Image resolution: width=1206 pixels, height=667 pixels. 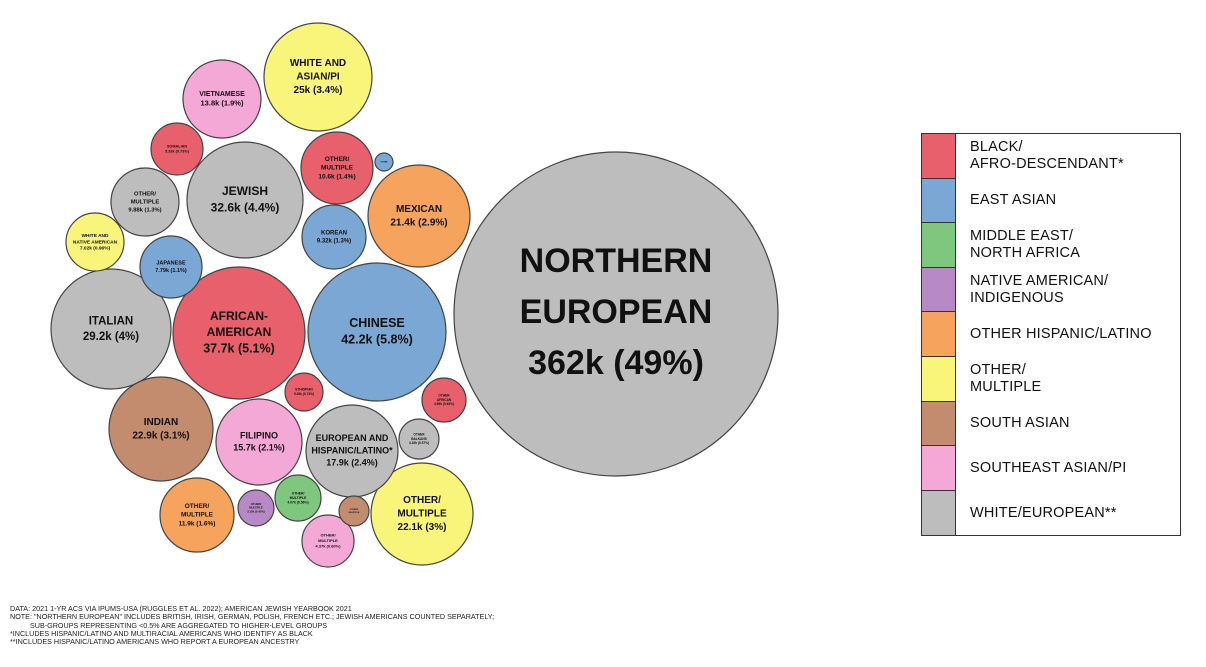 What do you see at coordinates (444, 404) in the screenshot?
I see `bubble-value-label: 4.59k (0.63%)` at bounding box center [444, 404].